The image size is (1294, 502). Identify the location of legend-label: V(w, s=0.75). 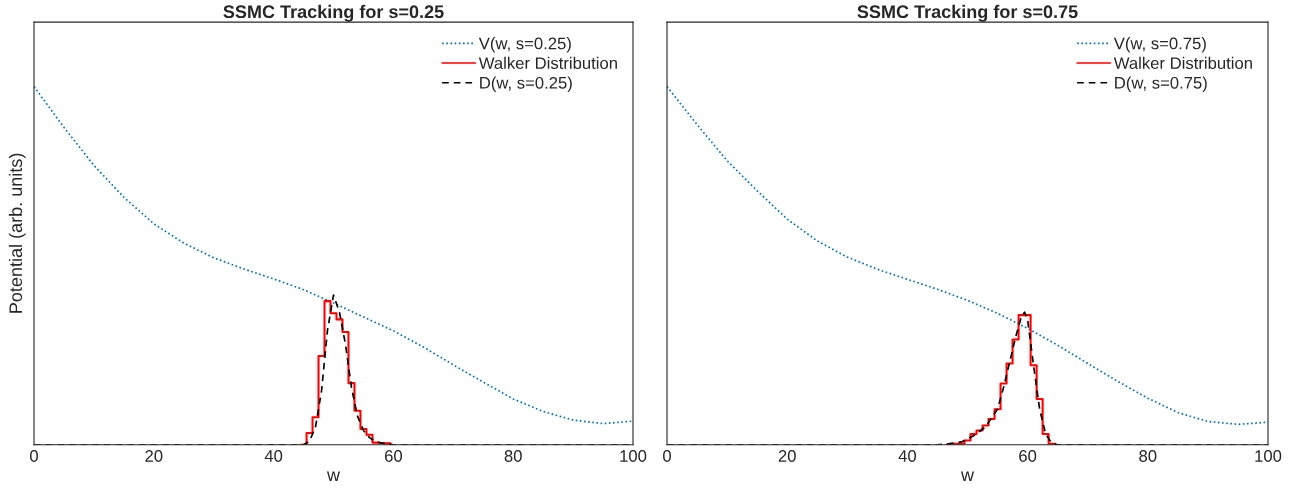
(1159, 45).